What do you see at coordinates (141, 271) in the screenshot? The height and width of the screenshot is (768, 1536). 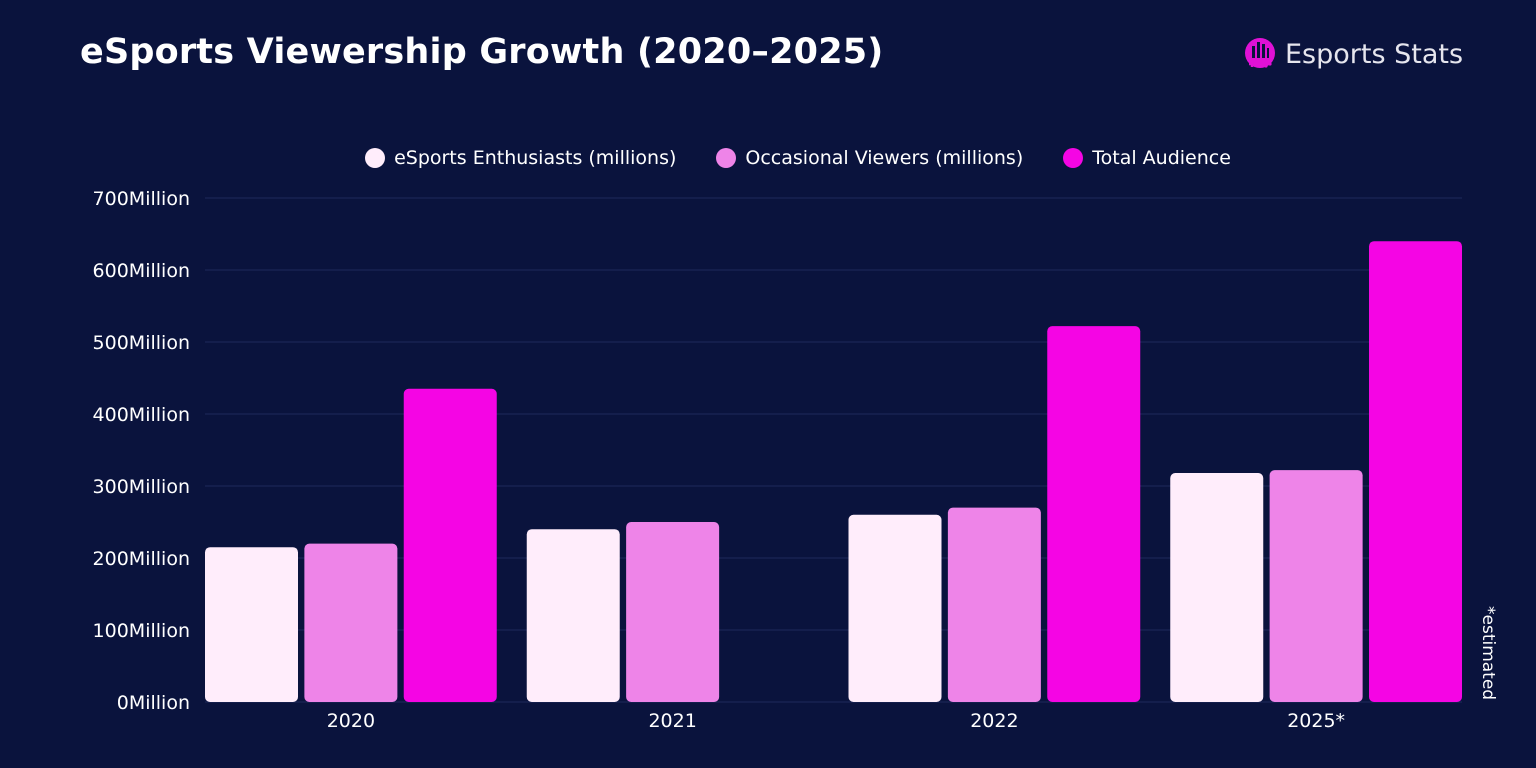 I see `y-tick-label: 600Million` at bounding box center [141, 271].